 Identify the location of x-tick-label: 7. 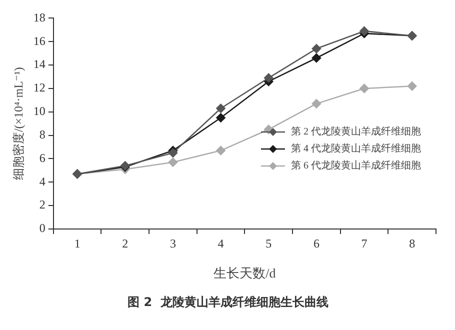
(364, 243).